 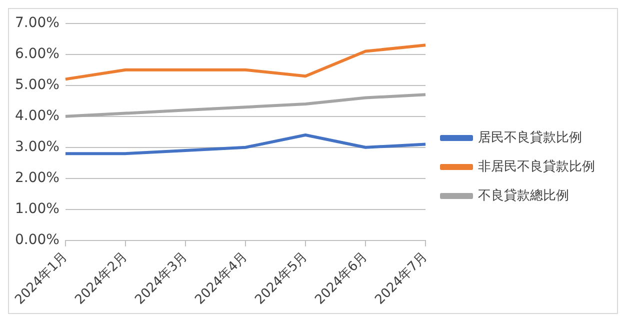 What do you see at coordinates (37, 116) in the screenshot?
I see `y-tick-label: 4.00%` at bounding box center [37, 116].